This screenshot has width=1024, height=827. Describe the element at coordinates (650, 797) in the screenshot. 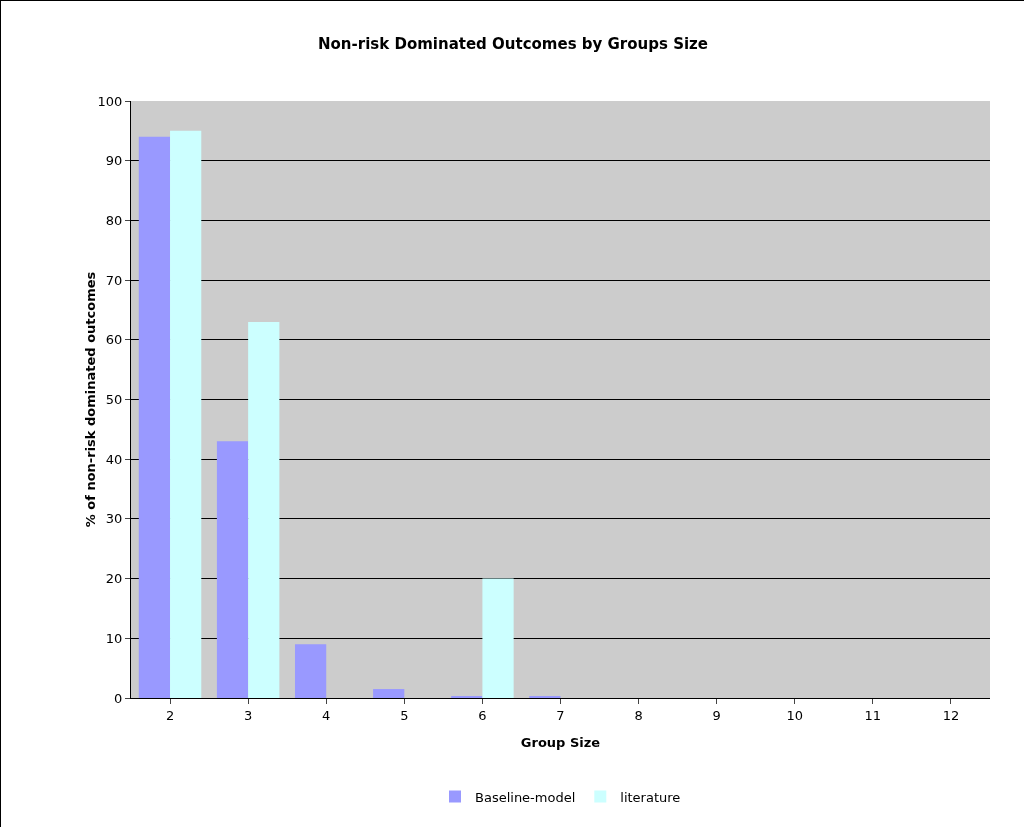

I see `legend-label: literature` at that location.